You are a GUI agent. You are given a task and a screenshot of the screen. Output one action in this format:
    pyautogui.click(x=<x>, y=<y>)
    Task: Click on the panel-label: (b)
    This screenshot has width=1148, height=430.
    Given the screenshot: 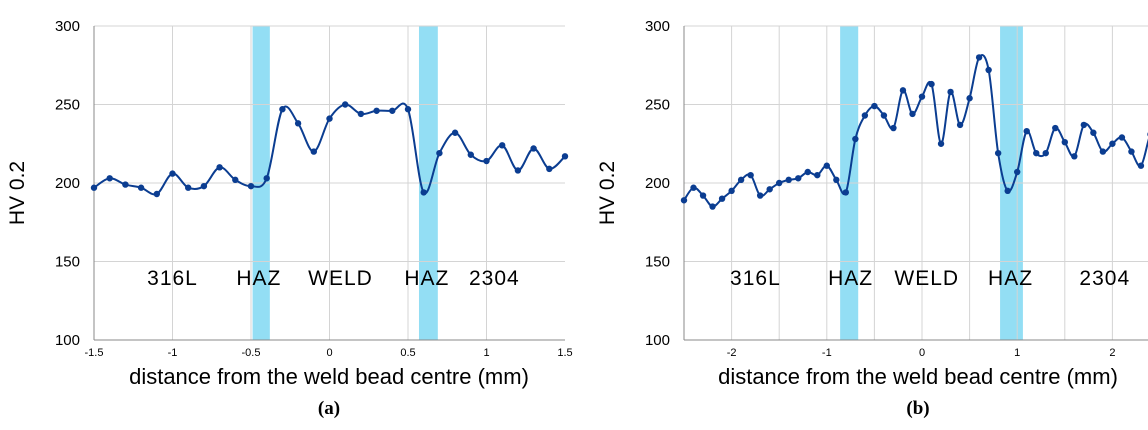 What is the action you would take?
    pyautogui.click(x=917, y=408)
    